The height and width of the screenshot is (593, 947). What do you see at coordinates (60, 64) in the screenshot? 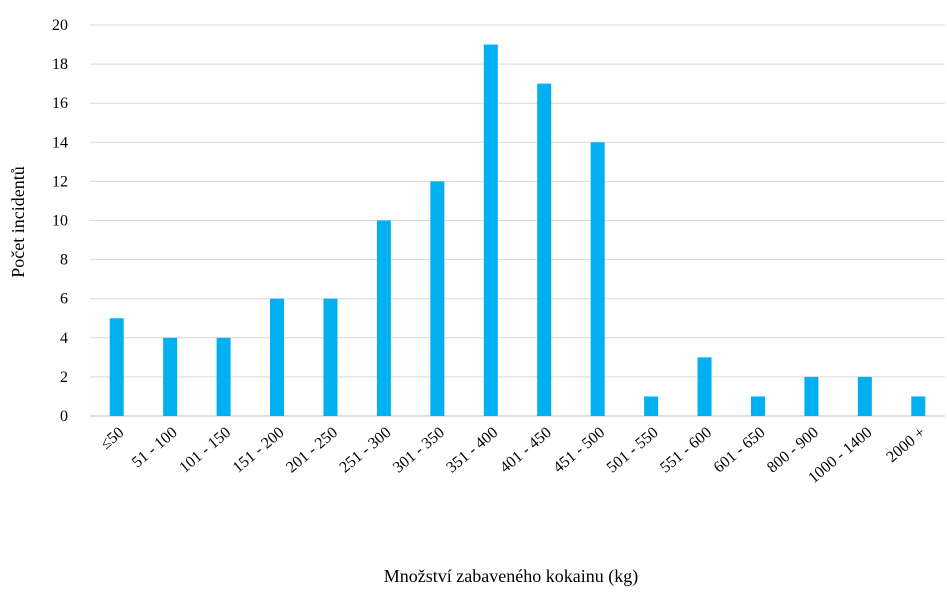
I see `y-tick-label: 18` at bounding box center [60, 64].